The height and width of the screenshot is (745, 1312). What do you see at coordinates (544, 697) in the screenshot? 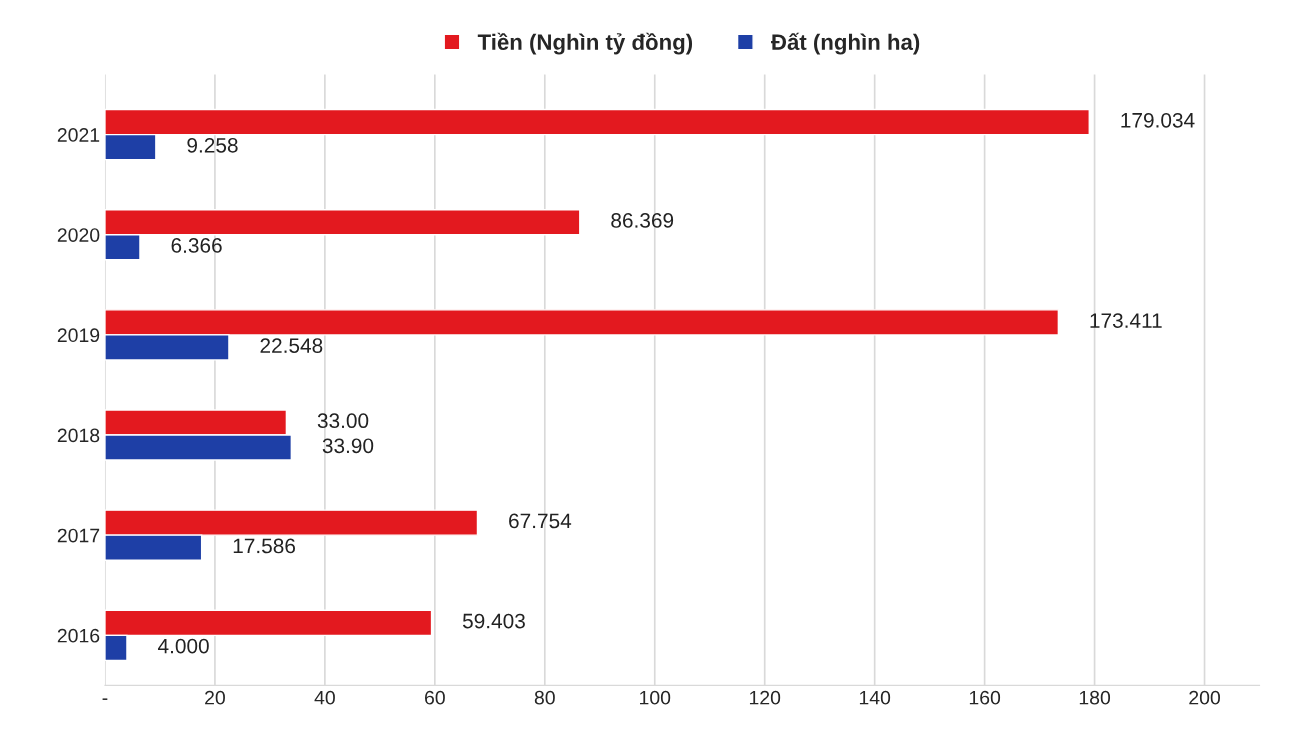
I see `x-tick-label: 80` at bounding box center [544, 697].